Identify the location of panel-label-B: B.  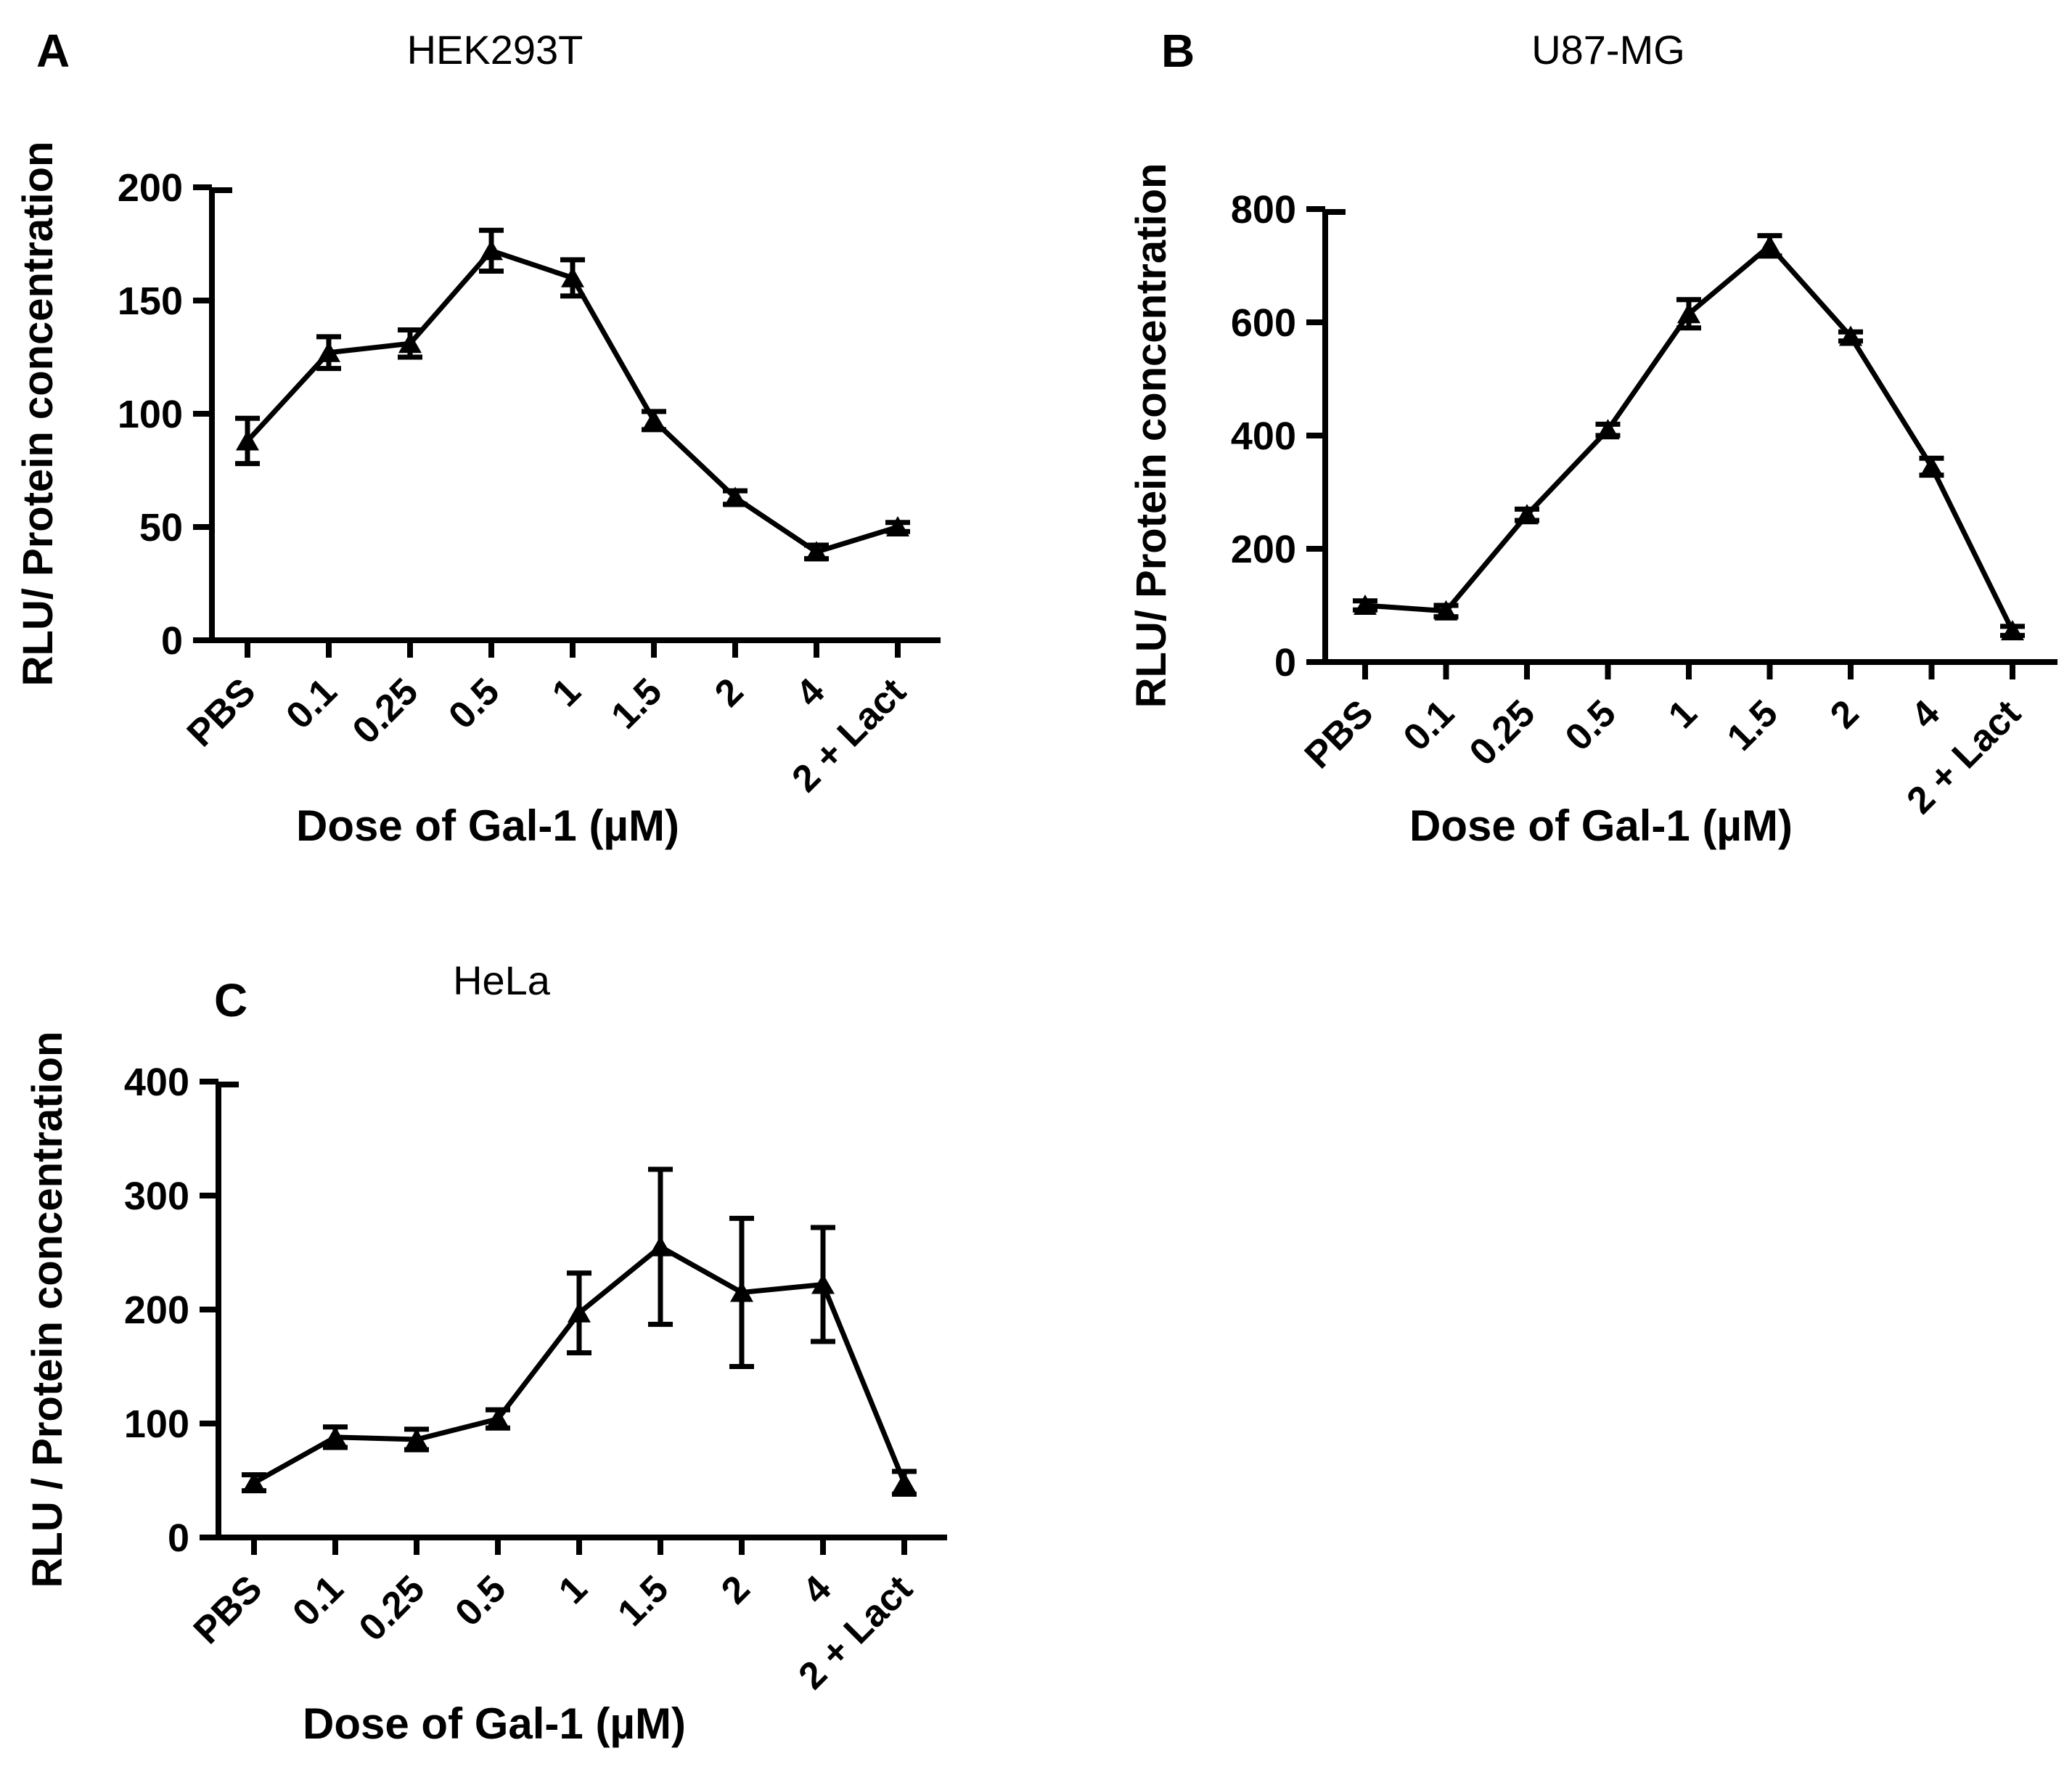
(1178, 51).